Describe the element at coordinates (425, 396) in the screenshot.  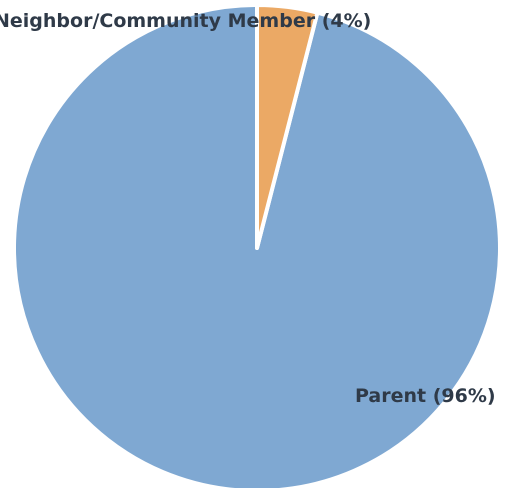
I see `label-parent: Parent (96%)` at that location.